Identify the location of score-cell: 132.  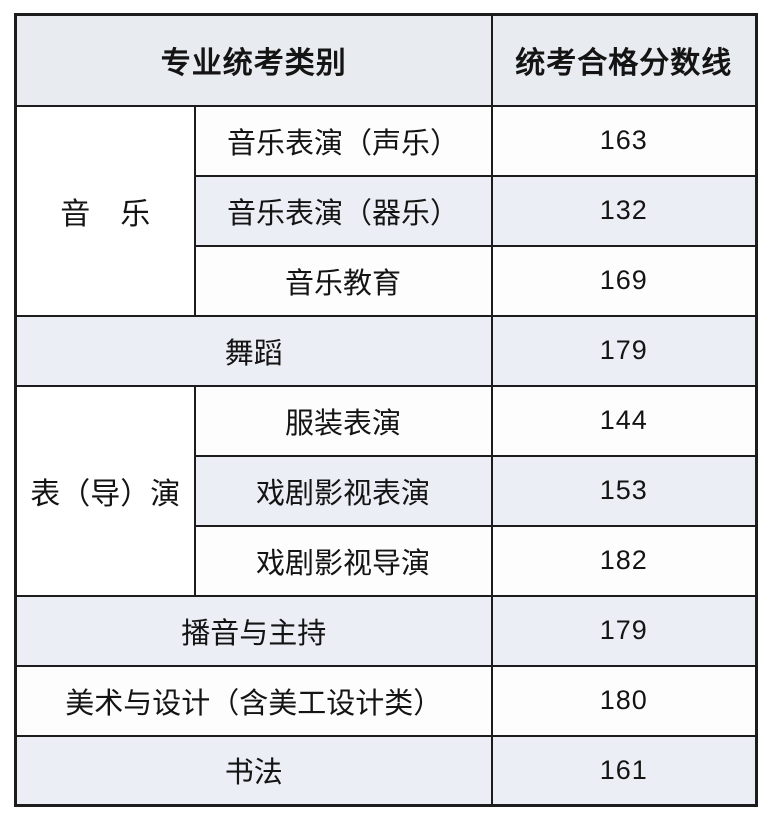
(624, 210).